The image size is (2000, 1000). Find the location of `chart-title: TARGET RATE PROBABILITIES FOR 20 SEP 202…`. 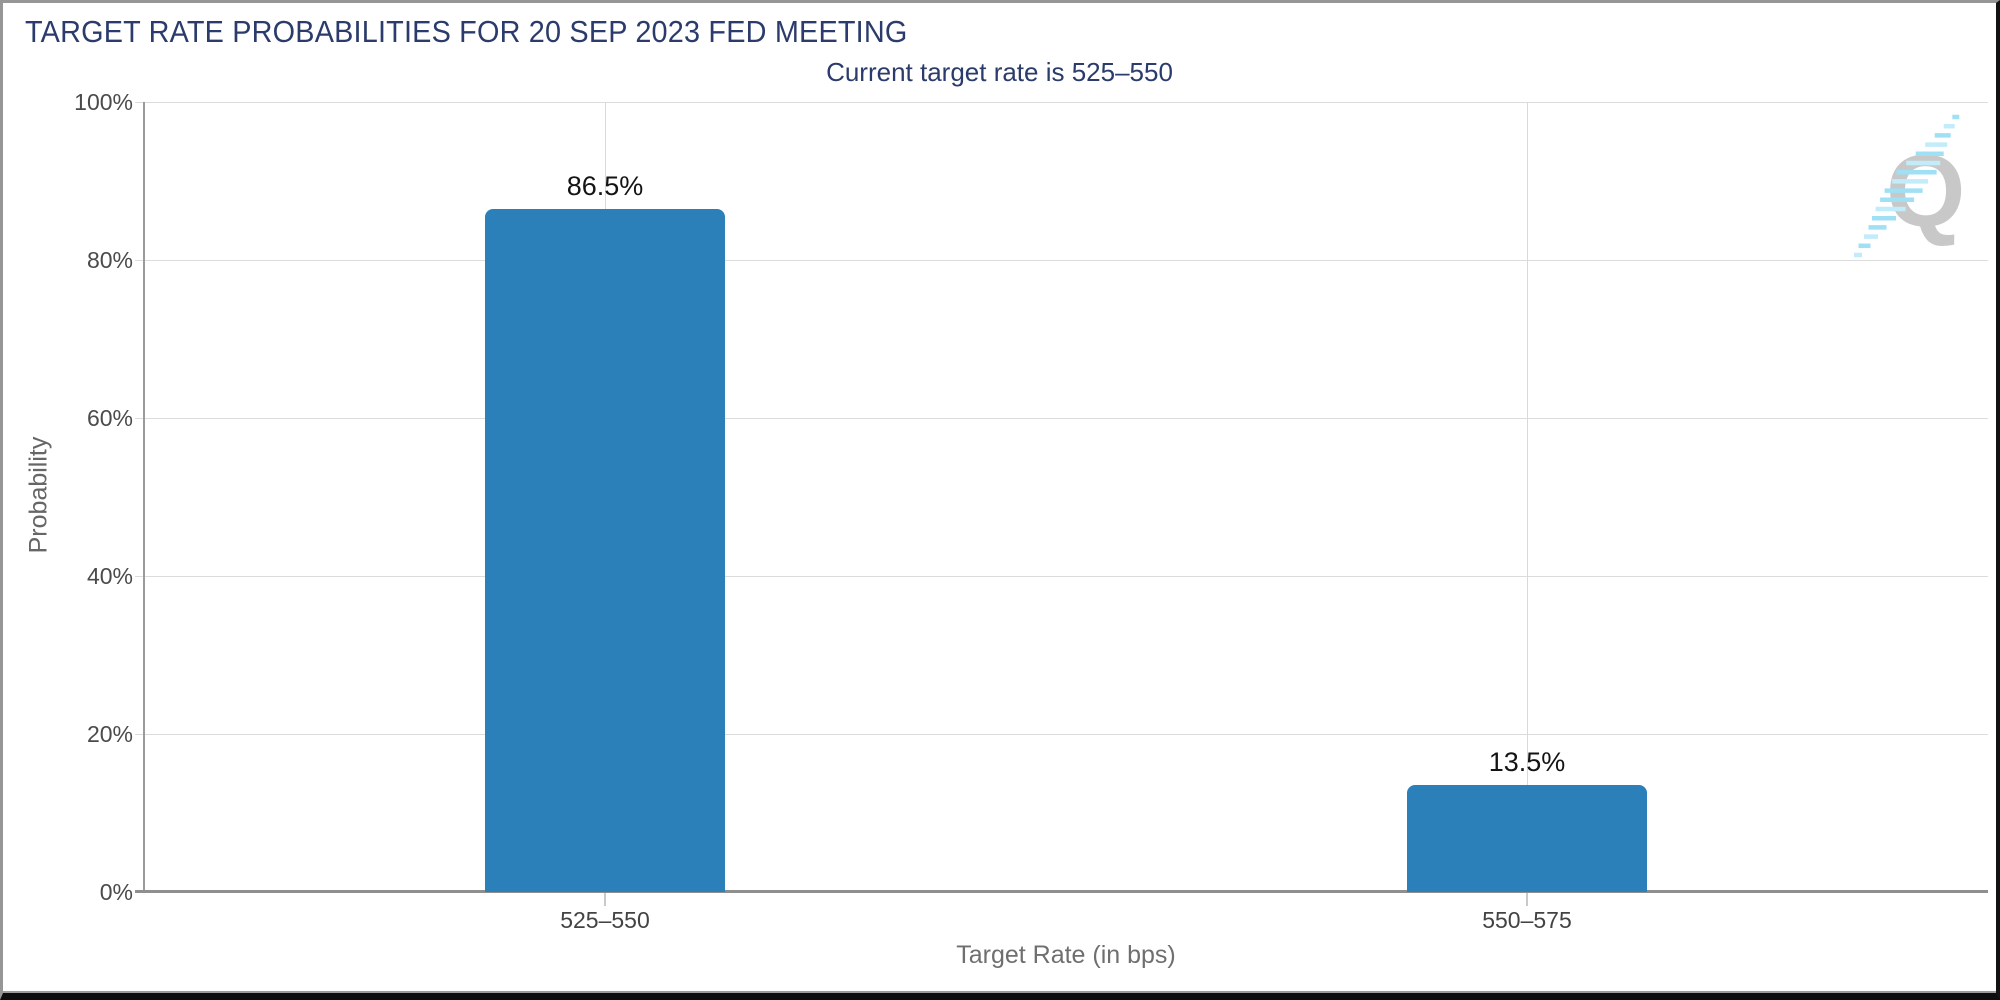

chart-title: TARGET RATE PROBABILITIES FOR 20 SEP 202… is located at coordinates (466, 31).